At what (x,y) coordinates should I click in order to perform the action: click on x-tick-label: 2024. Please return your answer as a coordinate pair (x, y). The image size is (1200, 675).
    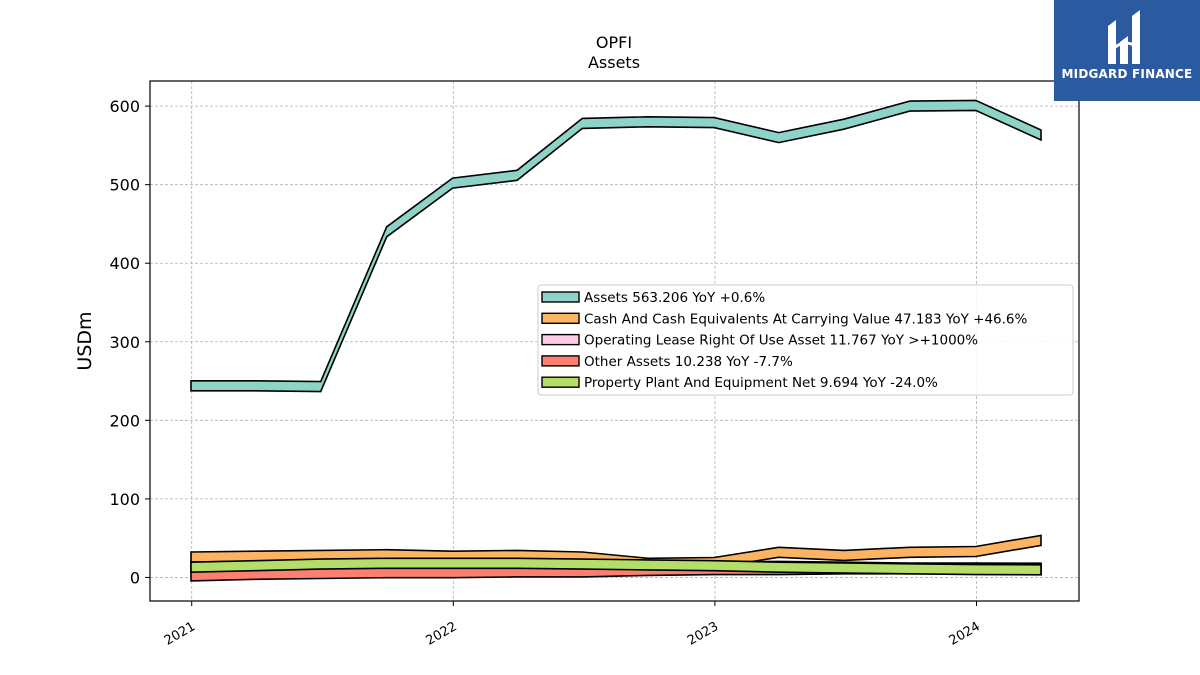
    Looking at the image, I should click on (965, 634).